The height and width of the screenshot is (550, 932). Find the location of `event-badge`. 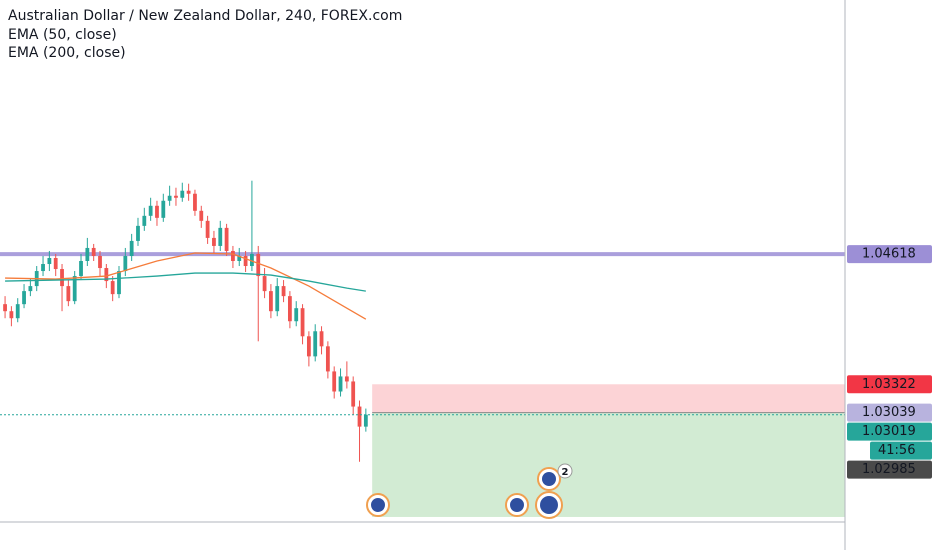

event-badge is located at coordinates (565, 471).